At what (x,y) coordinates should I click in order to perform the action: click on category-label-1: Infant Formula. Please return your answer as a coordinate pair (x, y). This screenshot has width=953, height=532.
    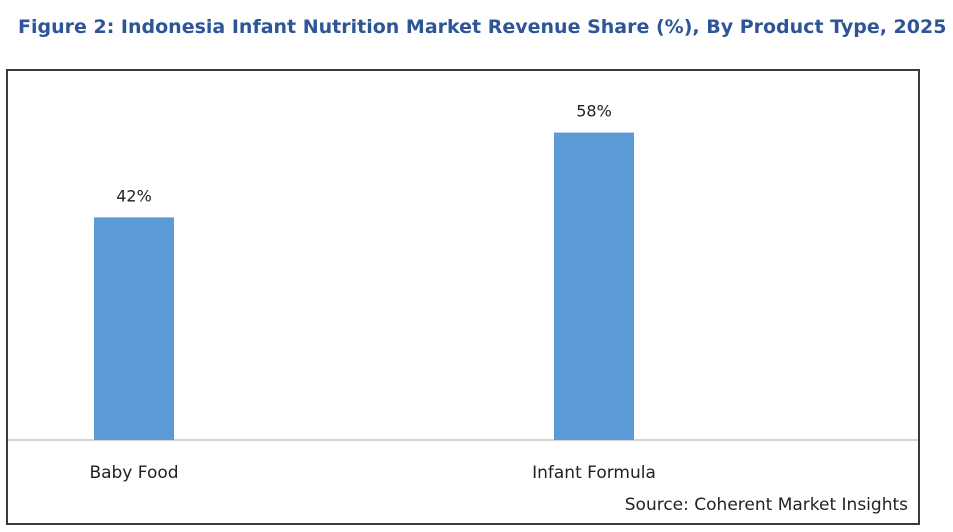
    Looking at the image, I should click on (594, 473).